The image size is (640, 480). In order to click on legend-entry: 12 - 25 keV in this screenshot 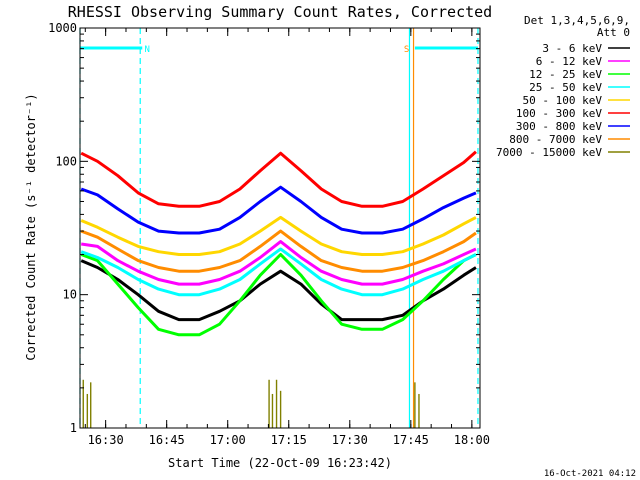, I will do `click(565, 74)`.